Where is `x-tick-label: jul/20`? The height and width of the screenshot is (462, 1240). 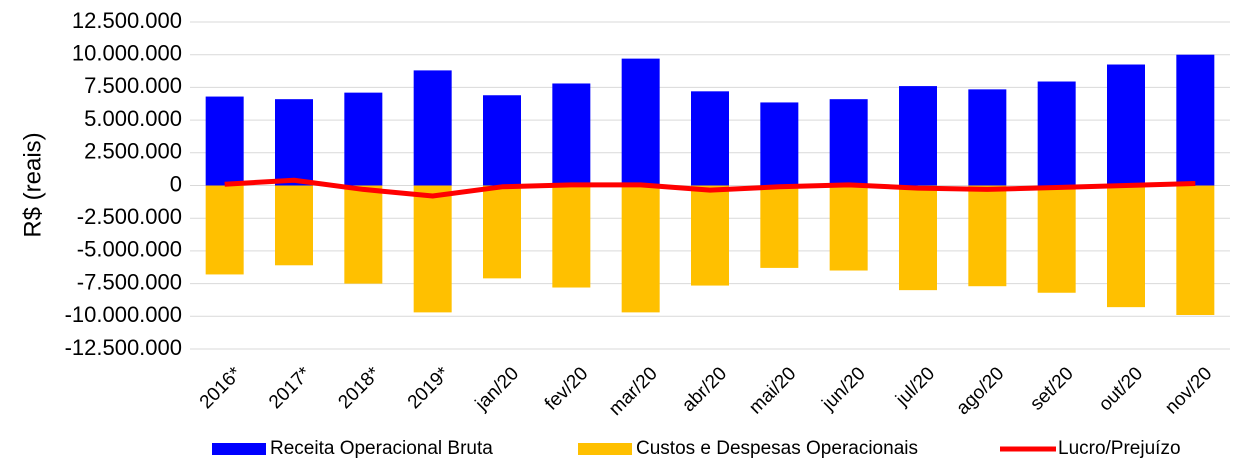 x-tick-label: jul/20 is located at coordinates (915, 387).